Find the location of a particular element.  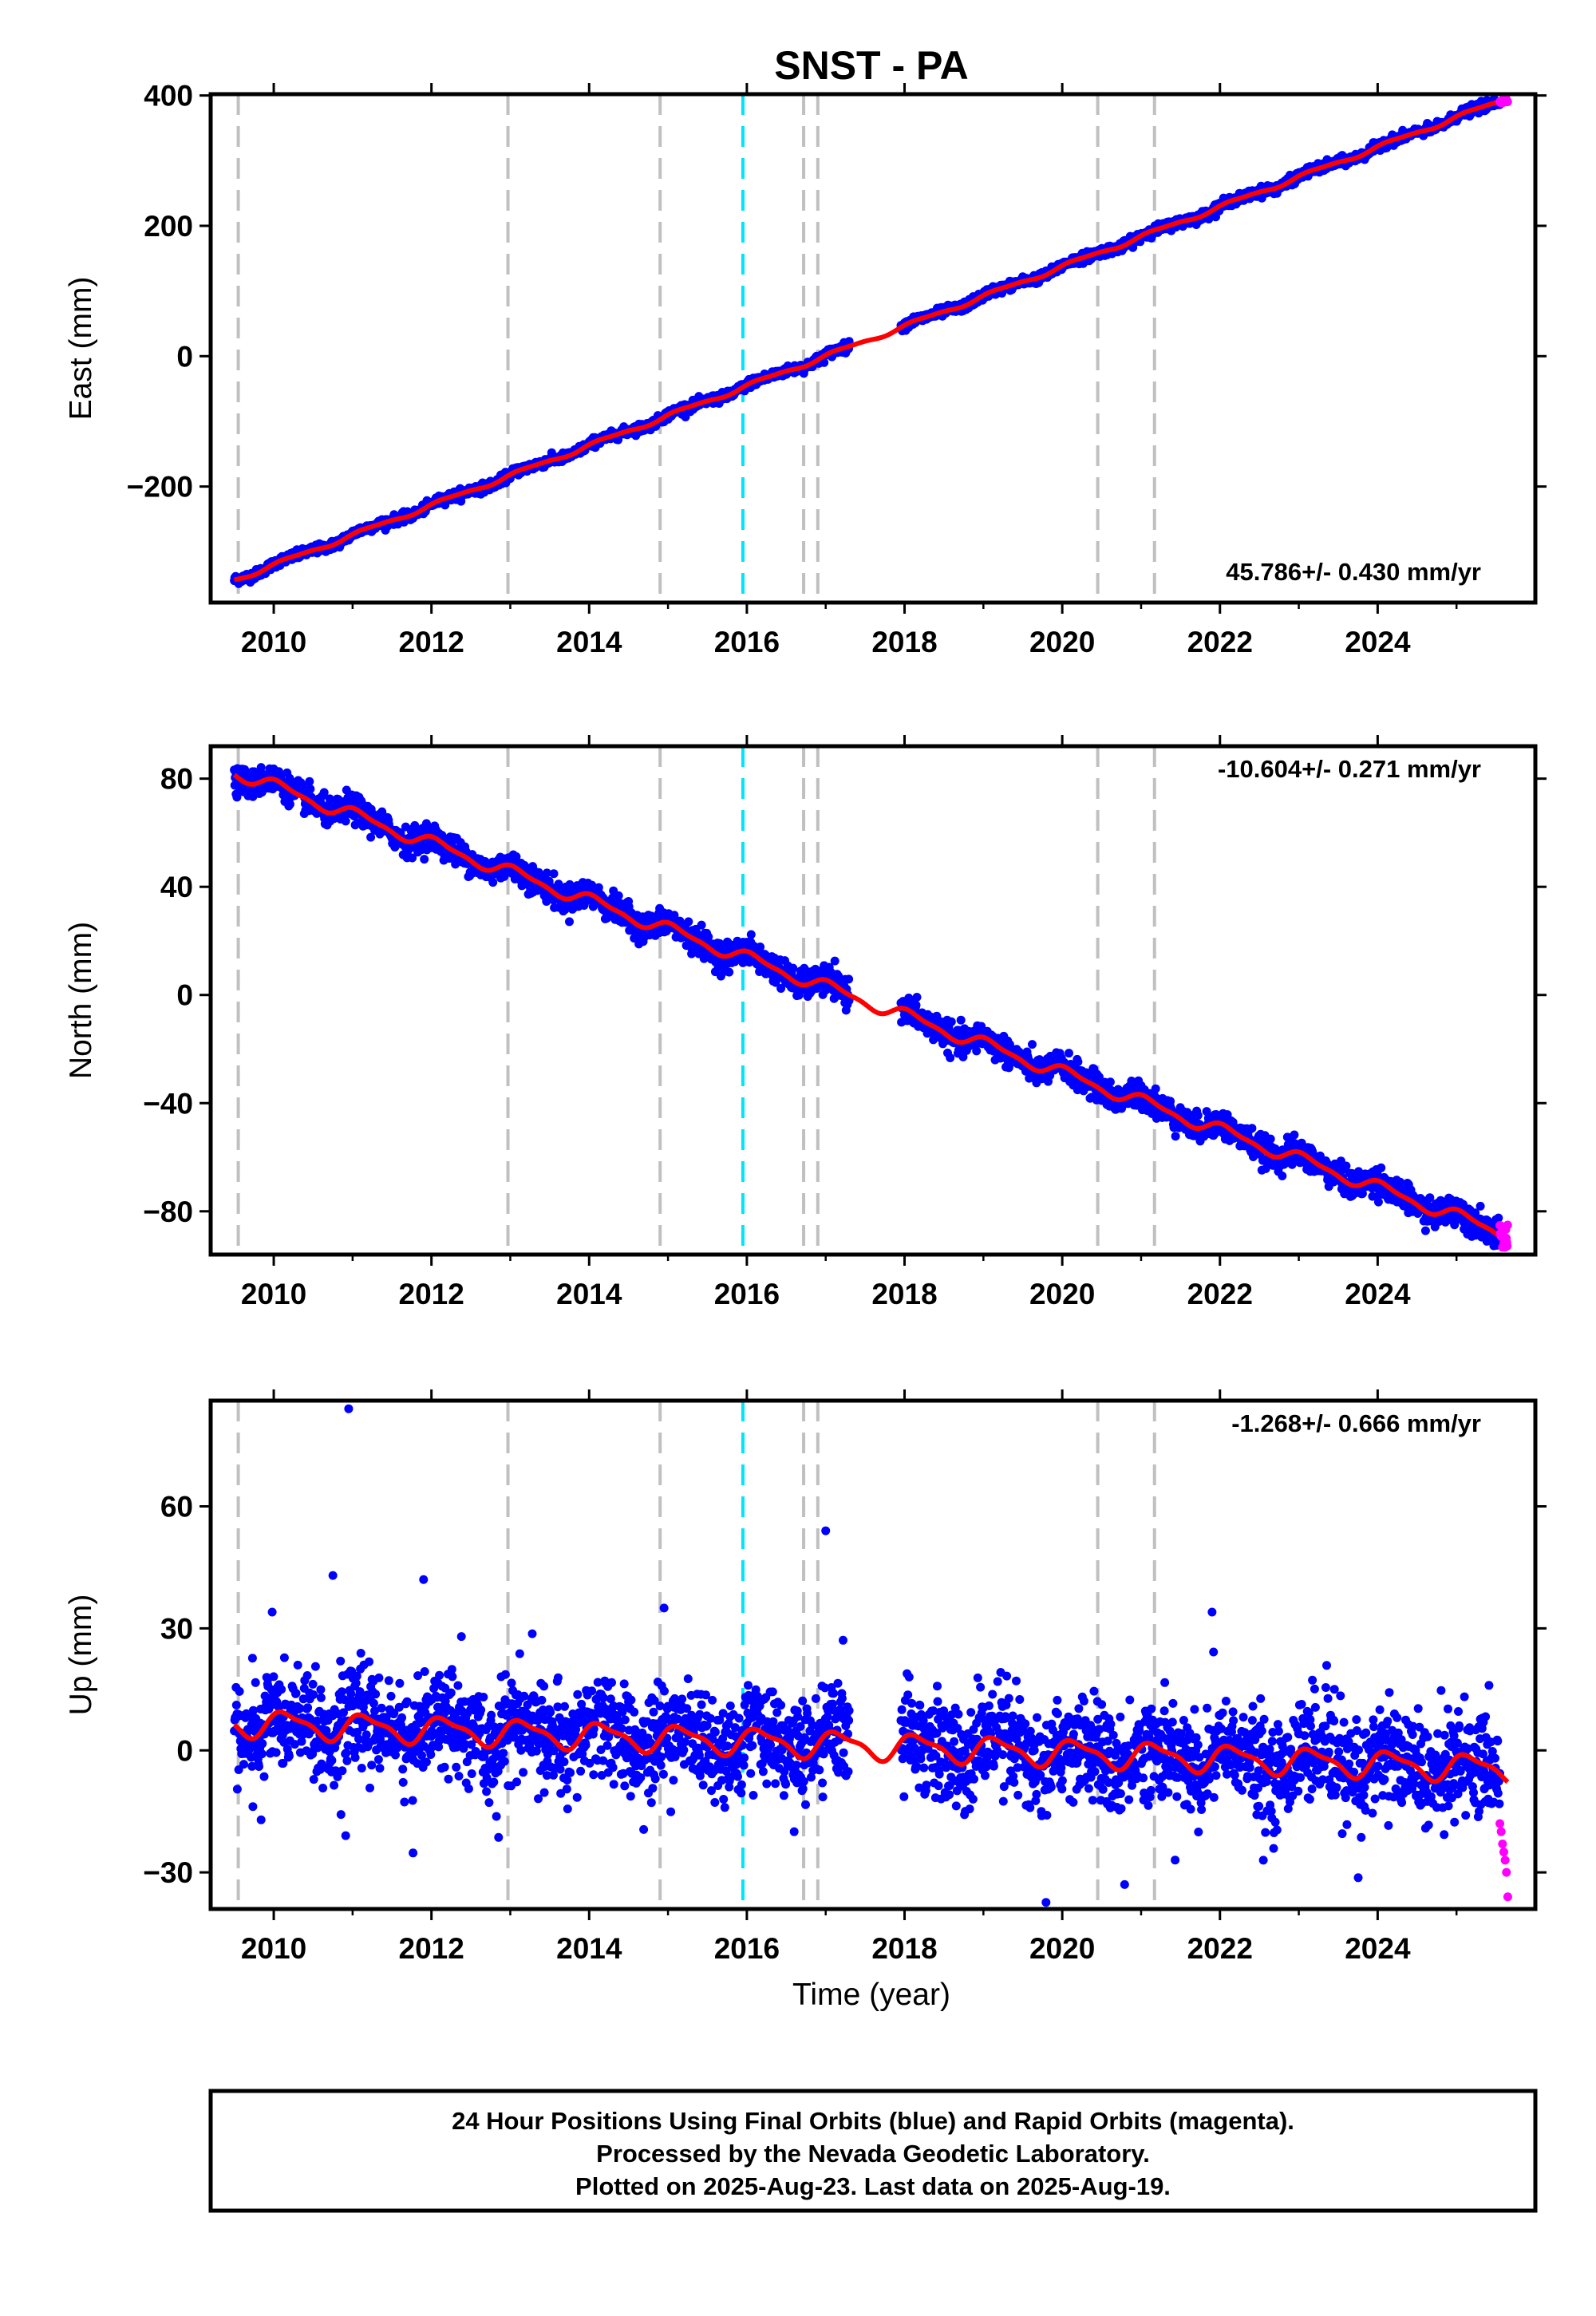

east-data-point is located at coordinates (824, 362).